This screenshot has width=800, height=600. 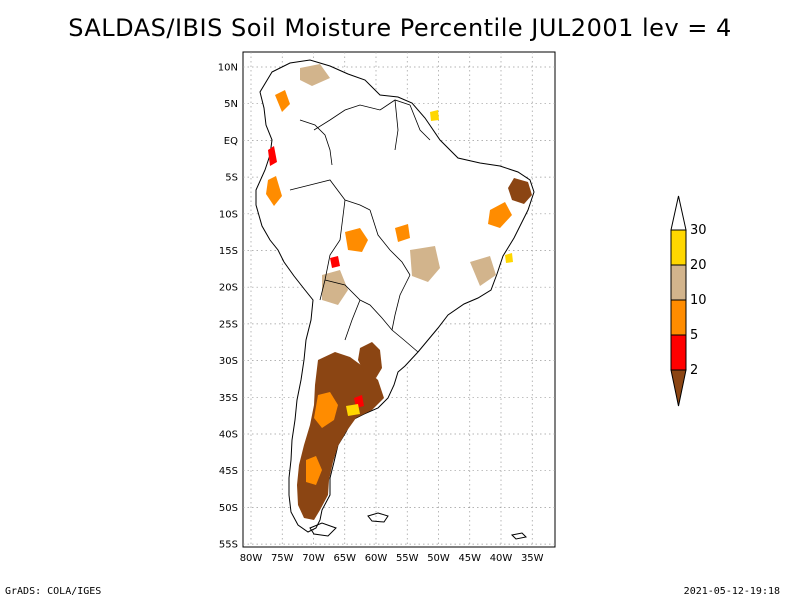 I want to click on lon-tick-label: 45W, so click(x=469, y=558).